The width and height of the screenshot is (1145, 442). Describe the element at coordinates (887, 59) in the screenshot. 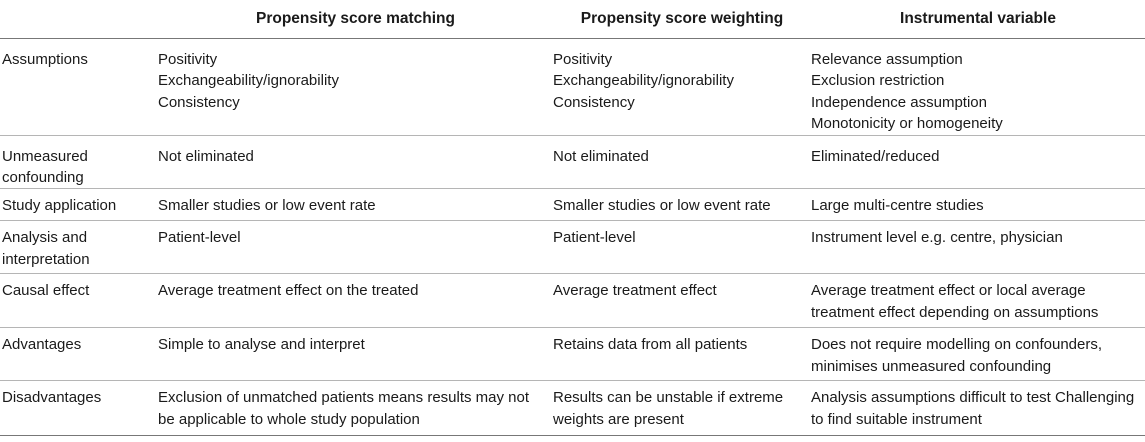

I see `cell-line: Relevance assumption` at that location.